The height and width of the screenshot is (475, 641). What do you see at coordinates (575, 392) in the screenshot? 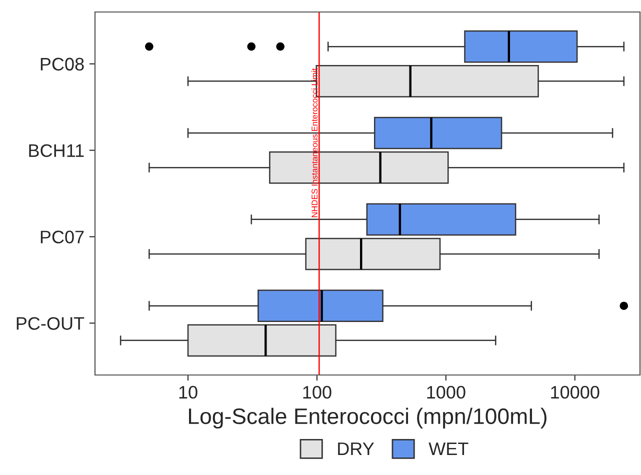
I see `x-tick-label: 10000` at bounding box center [575, 392].